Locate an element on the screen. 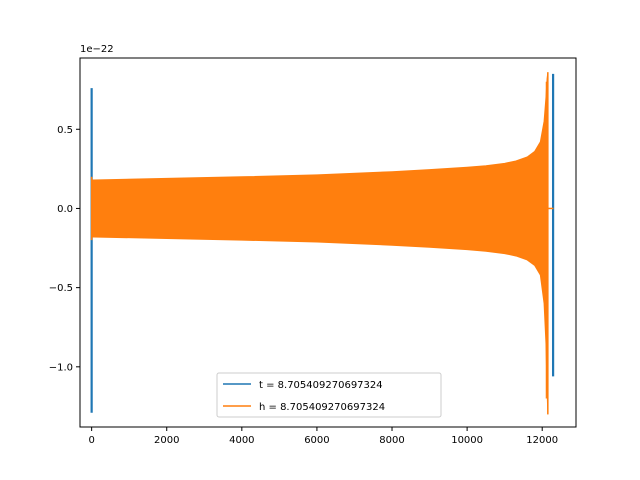  x-tick-label-0: 0 is located at coordinates (91, 440).